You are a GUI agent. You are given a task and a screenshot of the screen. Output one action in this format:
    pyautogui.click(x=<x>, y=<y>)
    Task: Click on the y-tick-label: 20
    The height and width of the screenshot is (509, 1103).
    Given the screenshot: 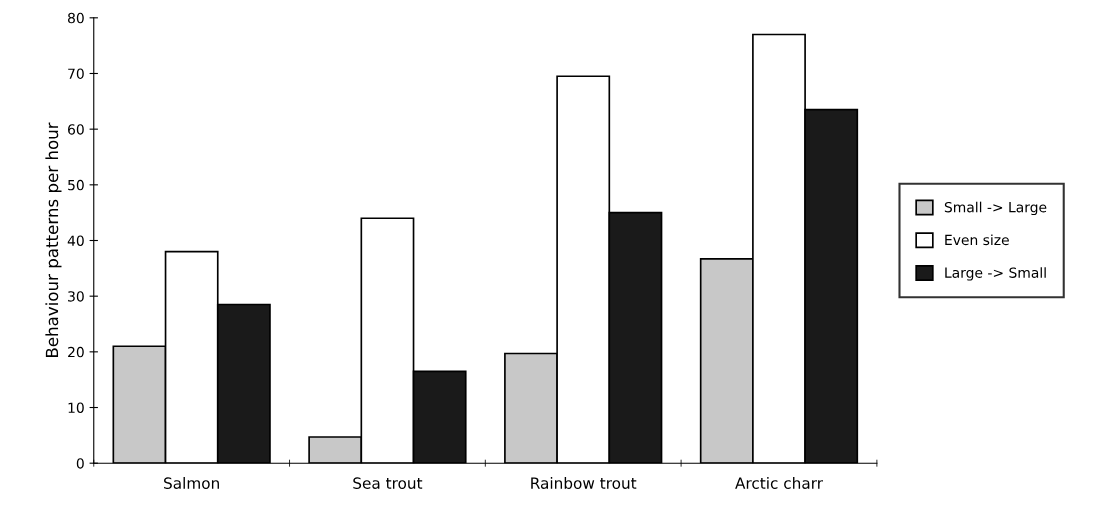 What is the action you would take?
    pyautogui.click(x=76, y=352)
    